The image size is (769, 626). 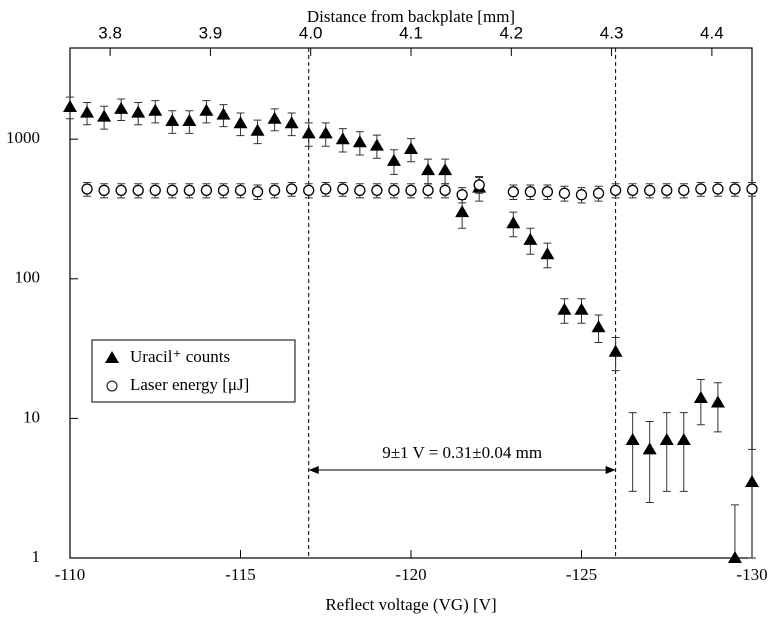 What do you see at coordinates (511, 32) in the screenshot?
I see `x2-tick-label: 4.2` at bounding box center [511, 32].